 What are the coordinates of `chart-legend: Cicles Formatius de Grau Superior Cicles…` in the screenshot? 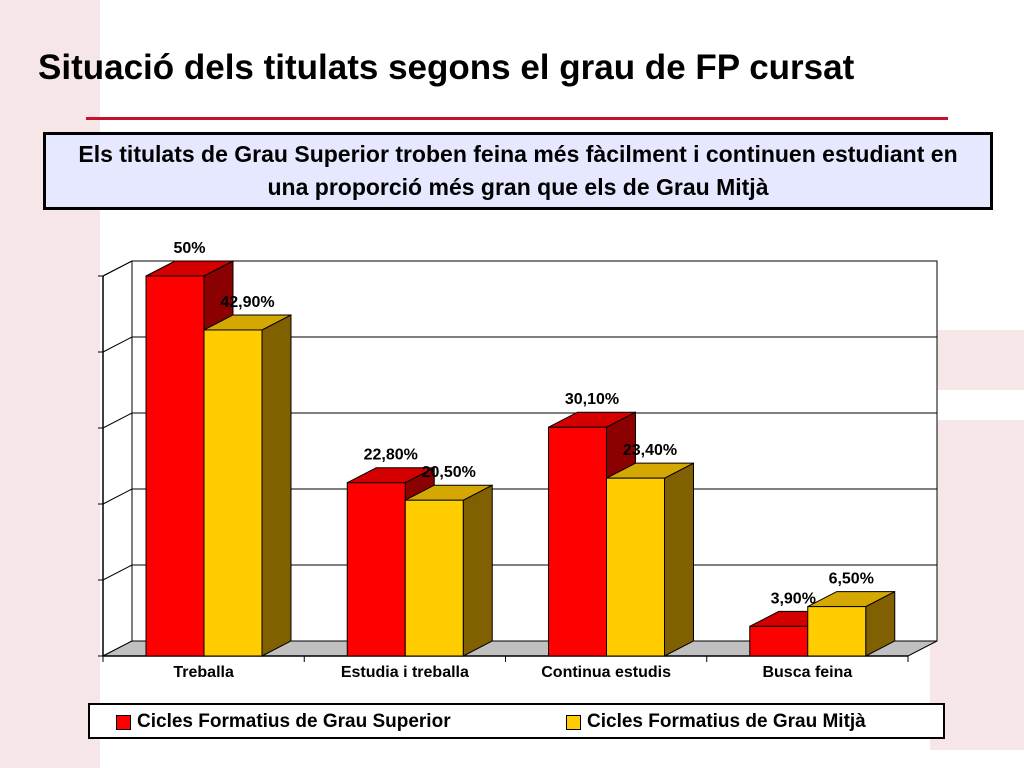 It's located at (516, 721).